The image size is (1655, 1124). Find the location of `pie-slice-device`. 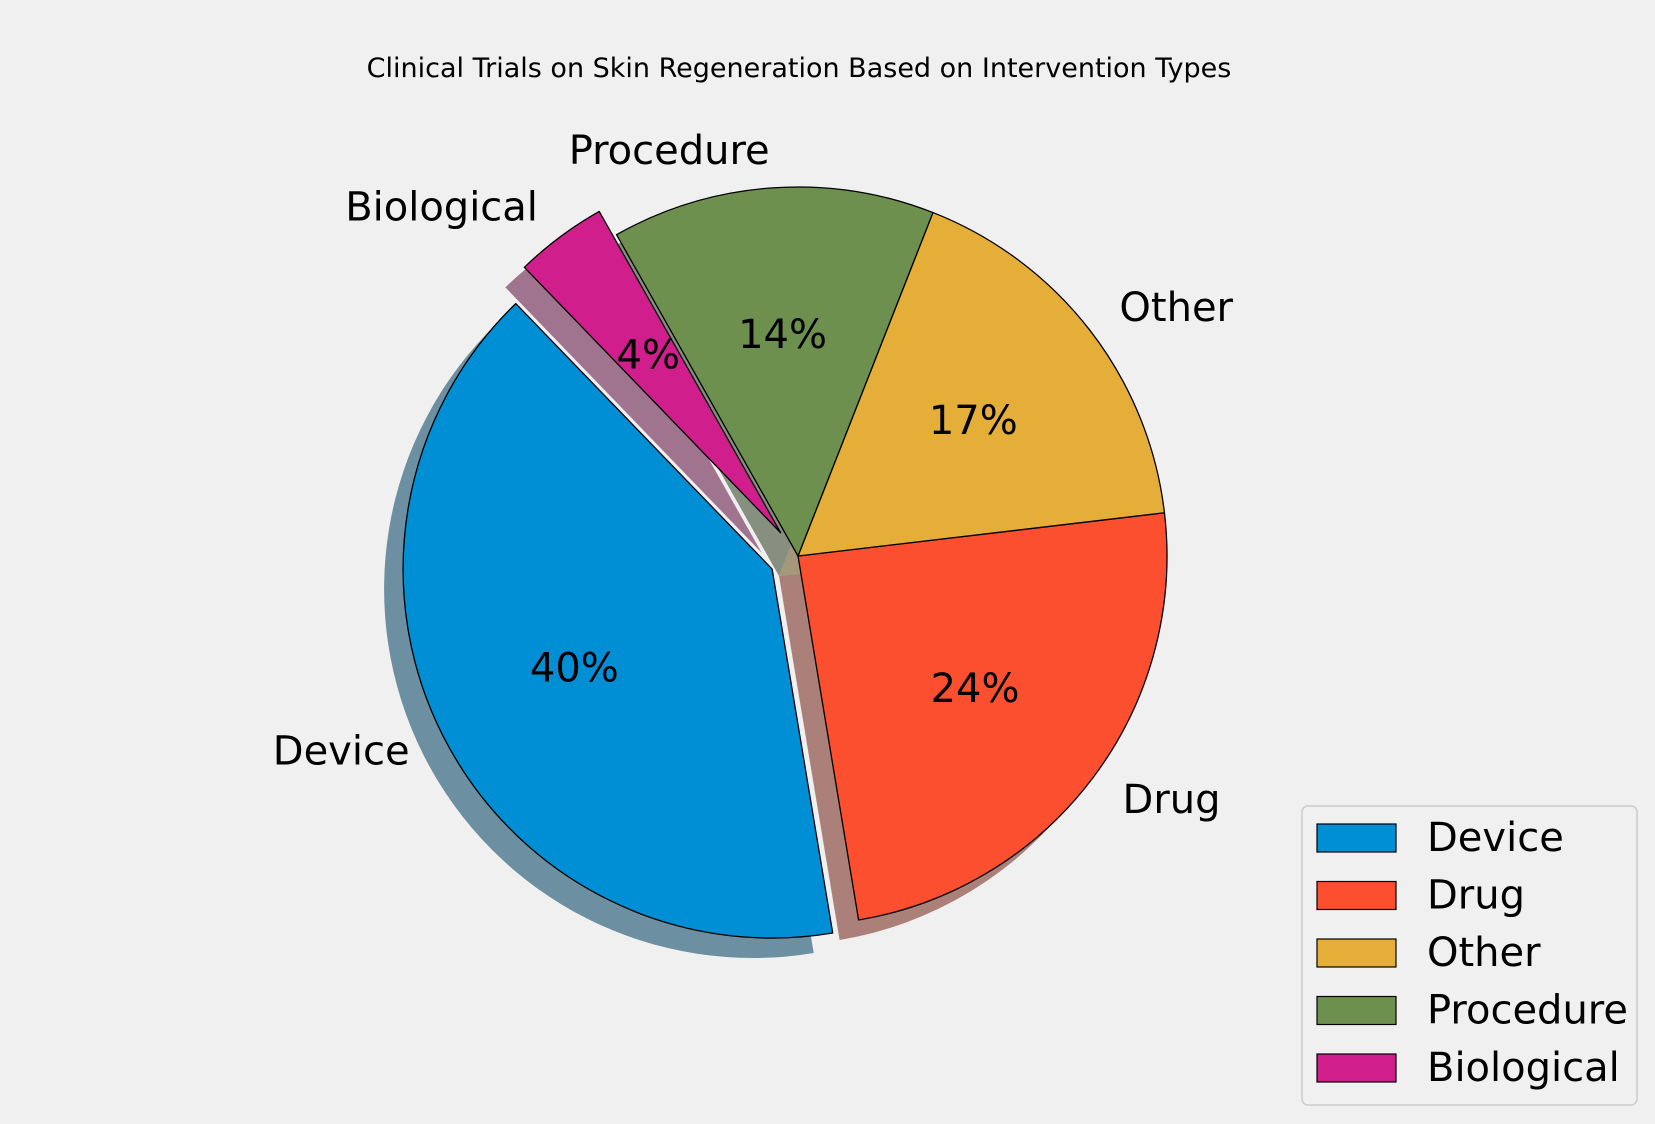

pie-slice-device is located at coordinates (618, 620).